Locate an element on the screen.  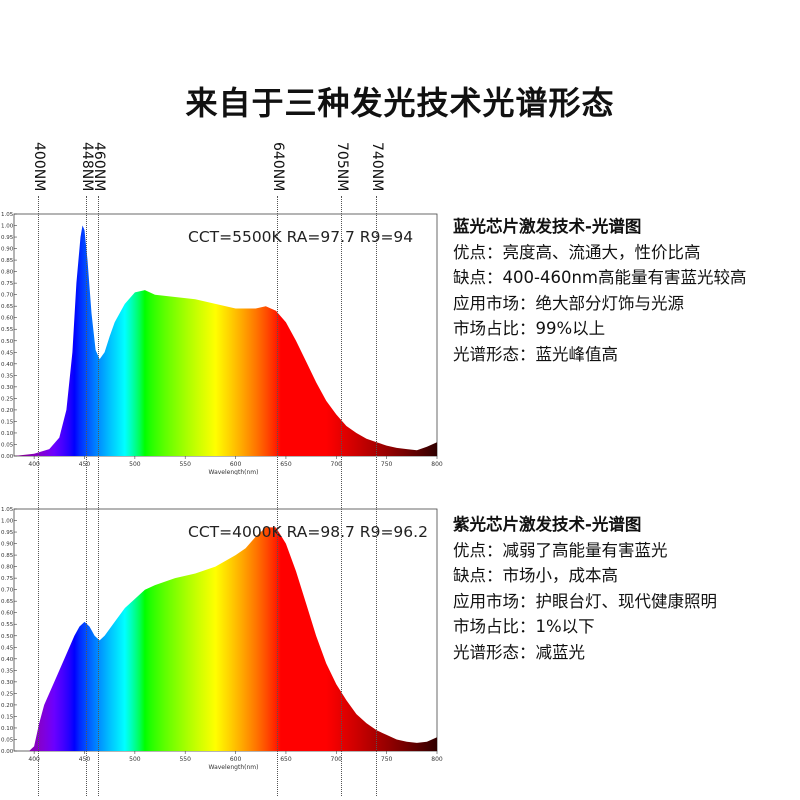
y-tick-label: 0.75 is located at coordinates (7, 579).